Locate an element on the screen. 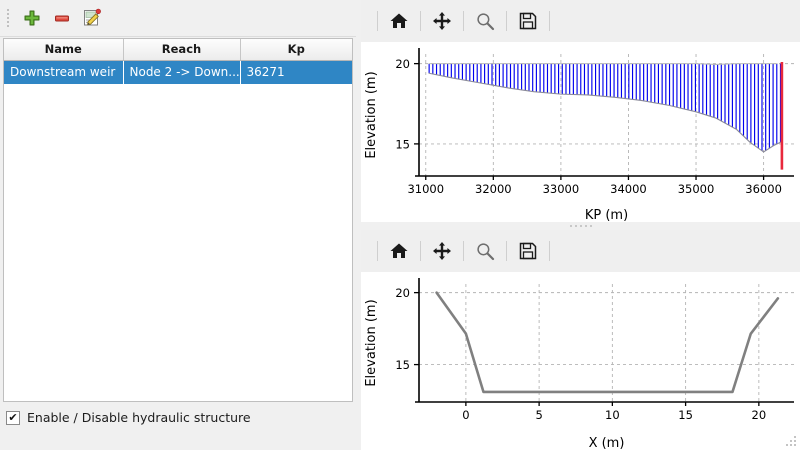 The image size is (800, 450). column-header-kp: Kp is located at coordinates (296, 50).